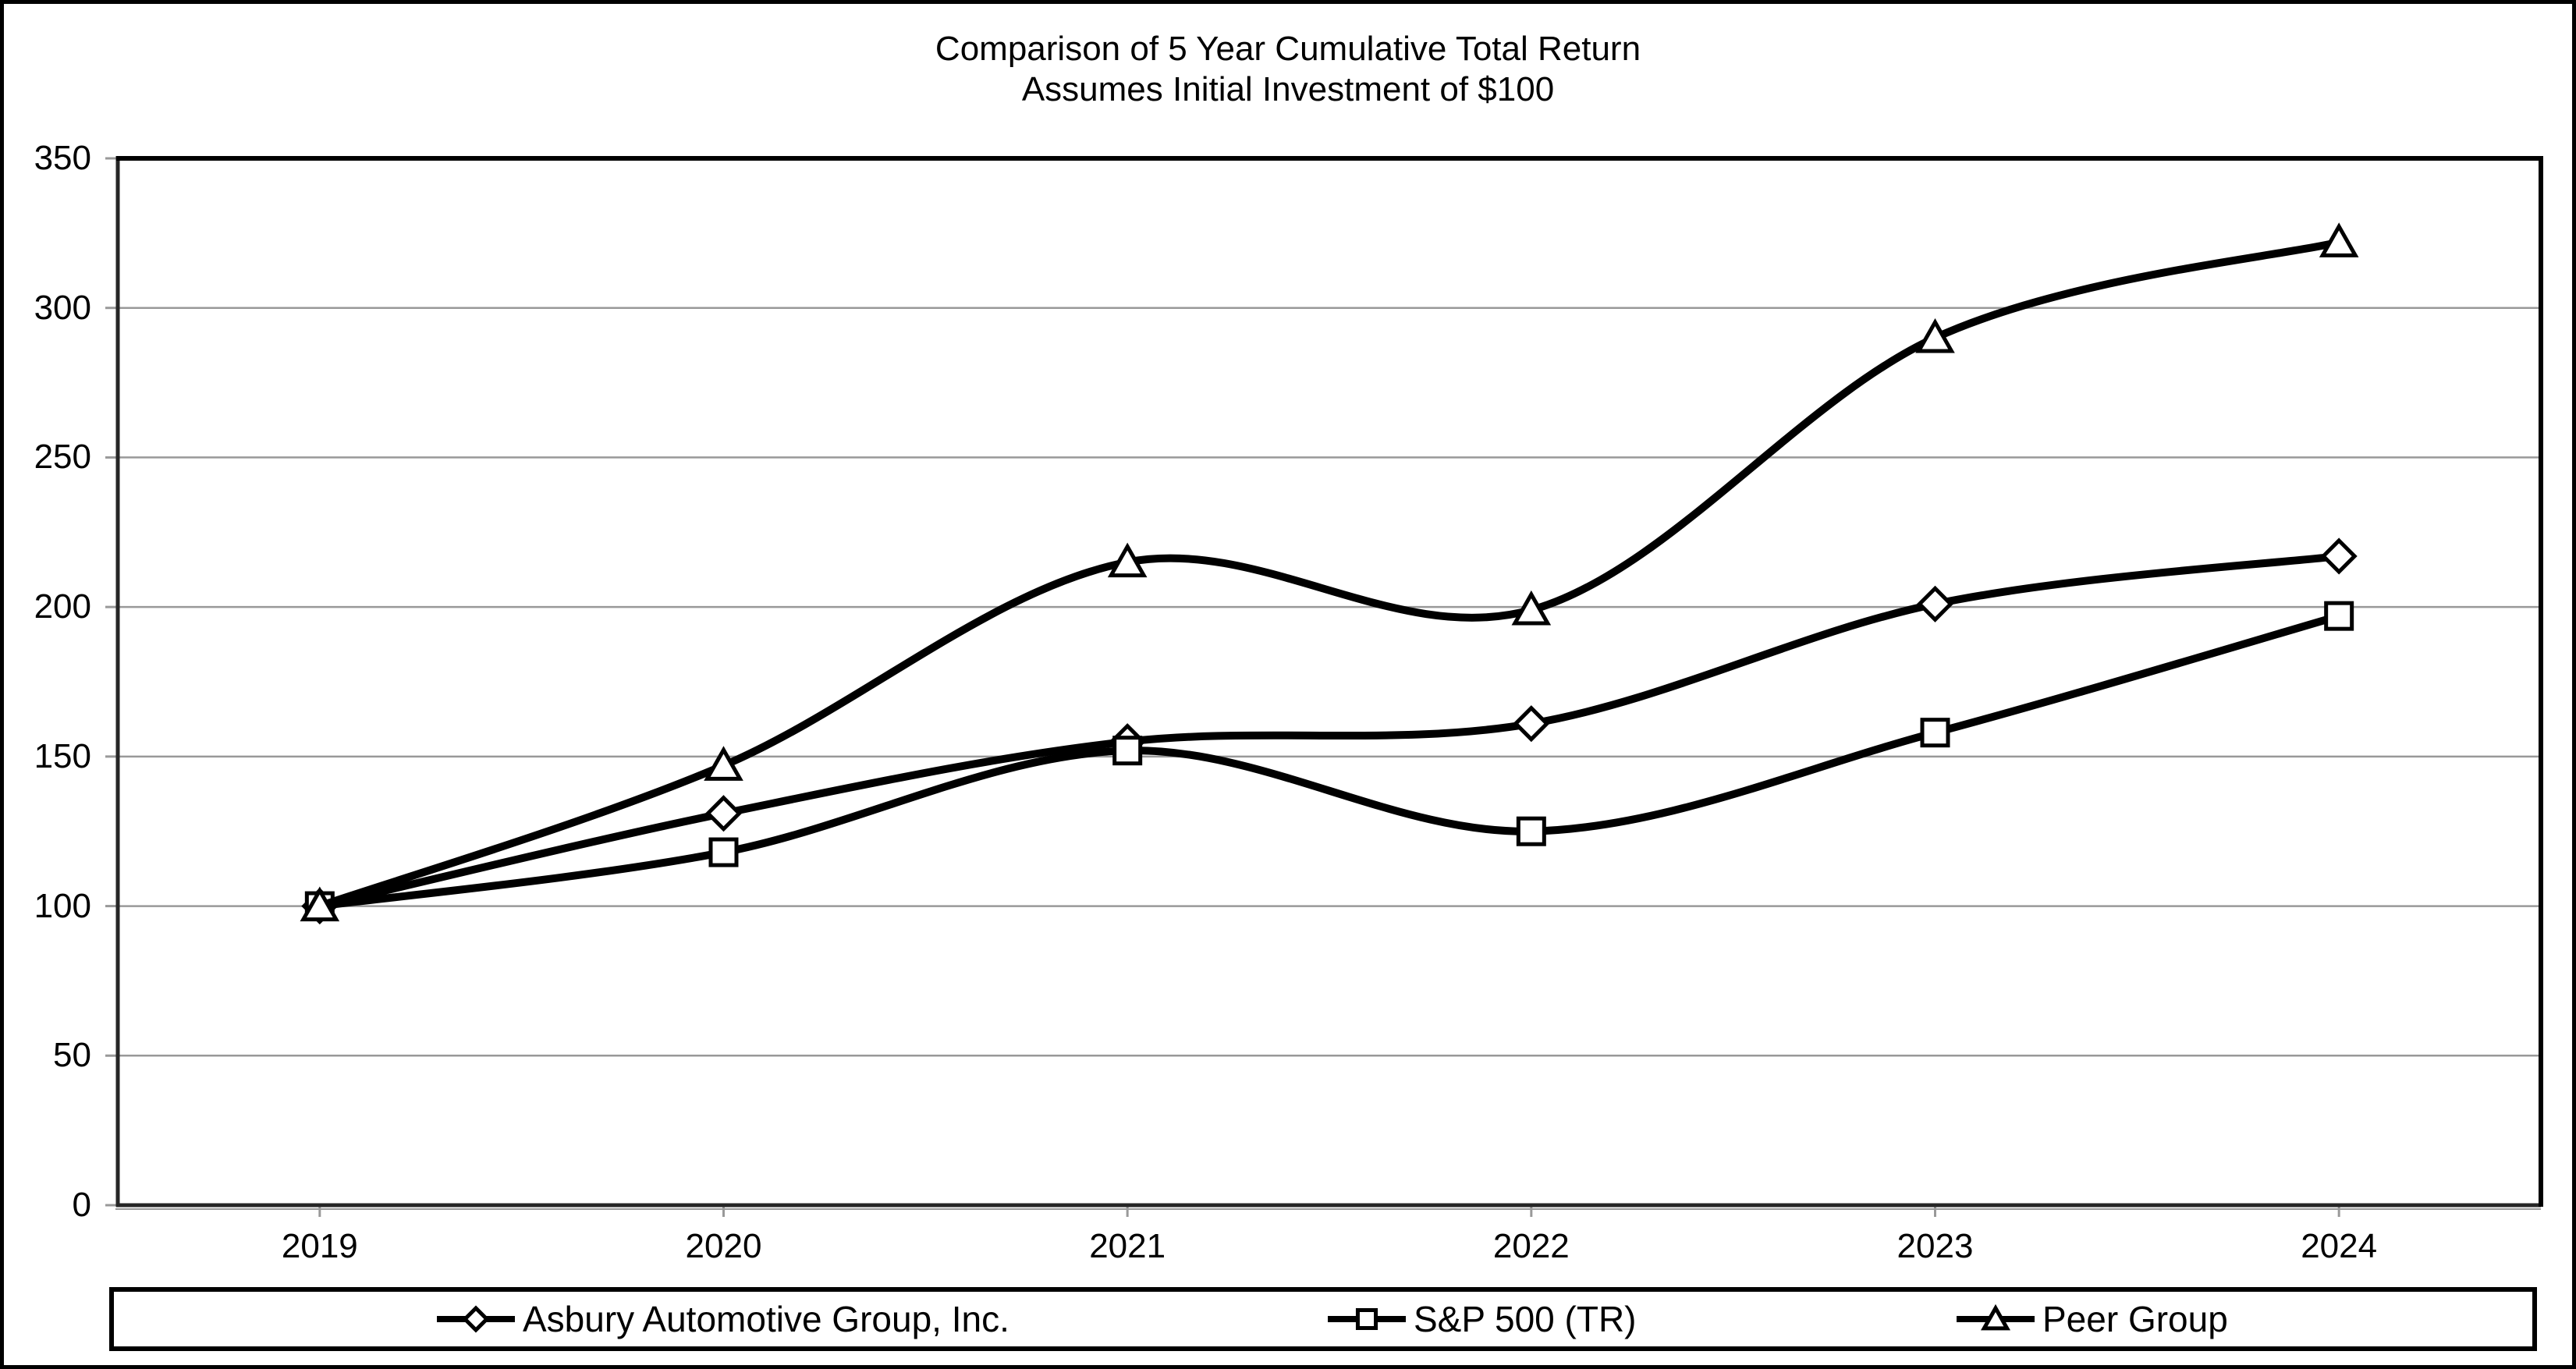  I want to click on y-tick-label: 250, so click(62, 457).